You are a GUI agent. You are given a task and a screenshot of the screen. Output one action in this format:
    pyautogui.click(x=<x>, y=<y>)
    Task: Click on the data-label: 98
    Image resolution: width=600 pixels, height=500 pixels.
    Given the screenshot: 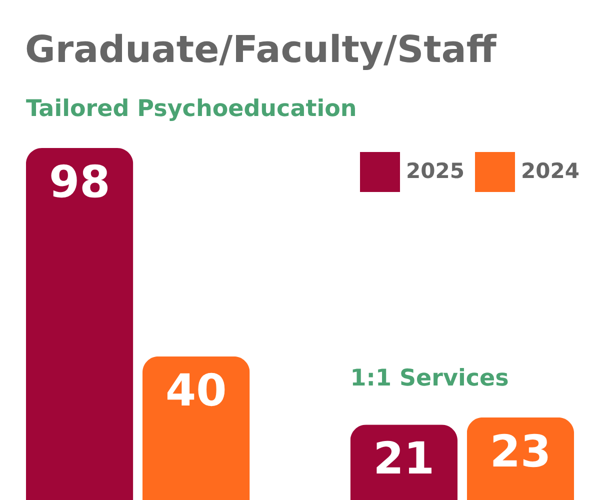 What is the action you would take?
    pyautogui.click(x=79, y=182)
    